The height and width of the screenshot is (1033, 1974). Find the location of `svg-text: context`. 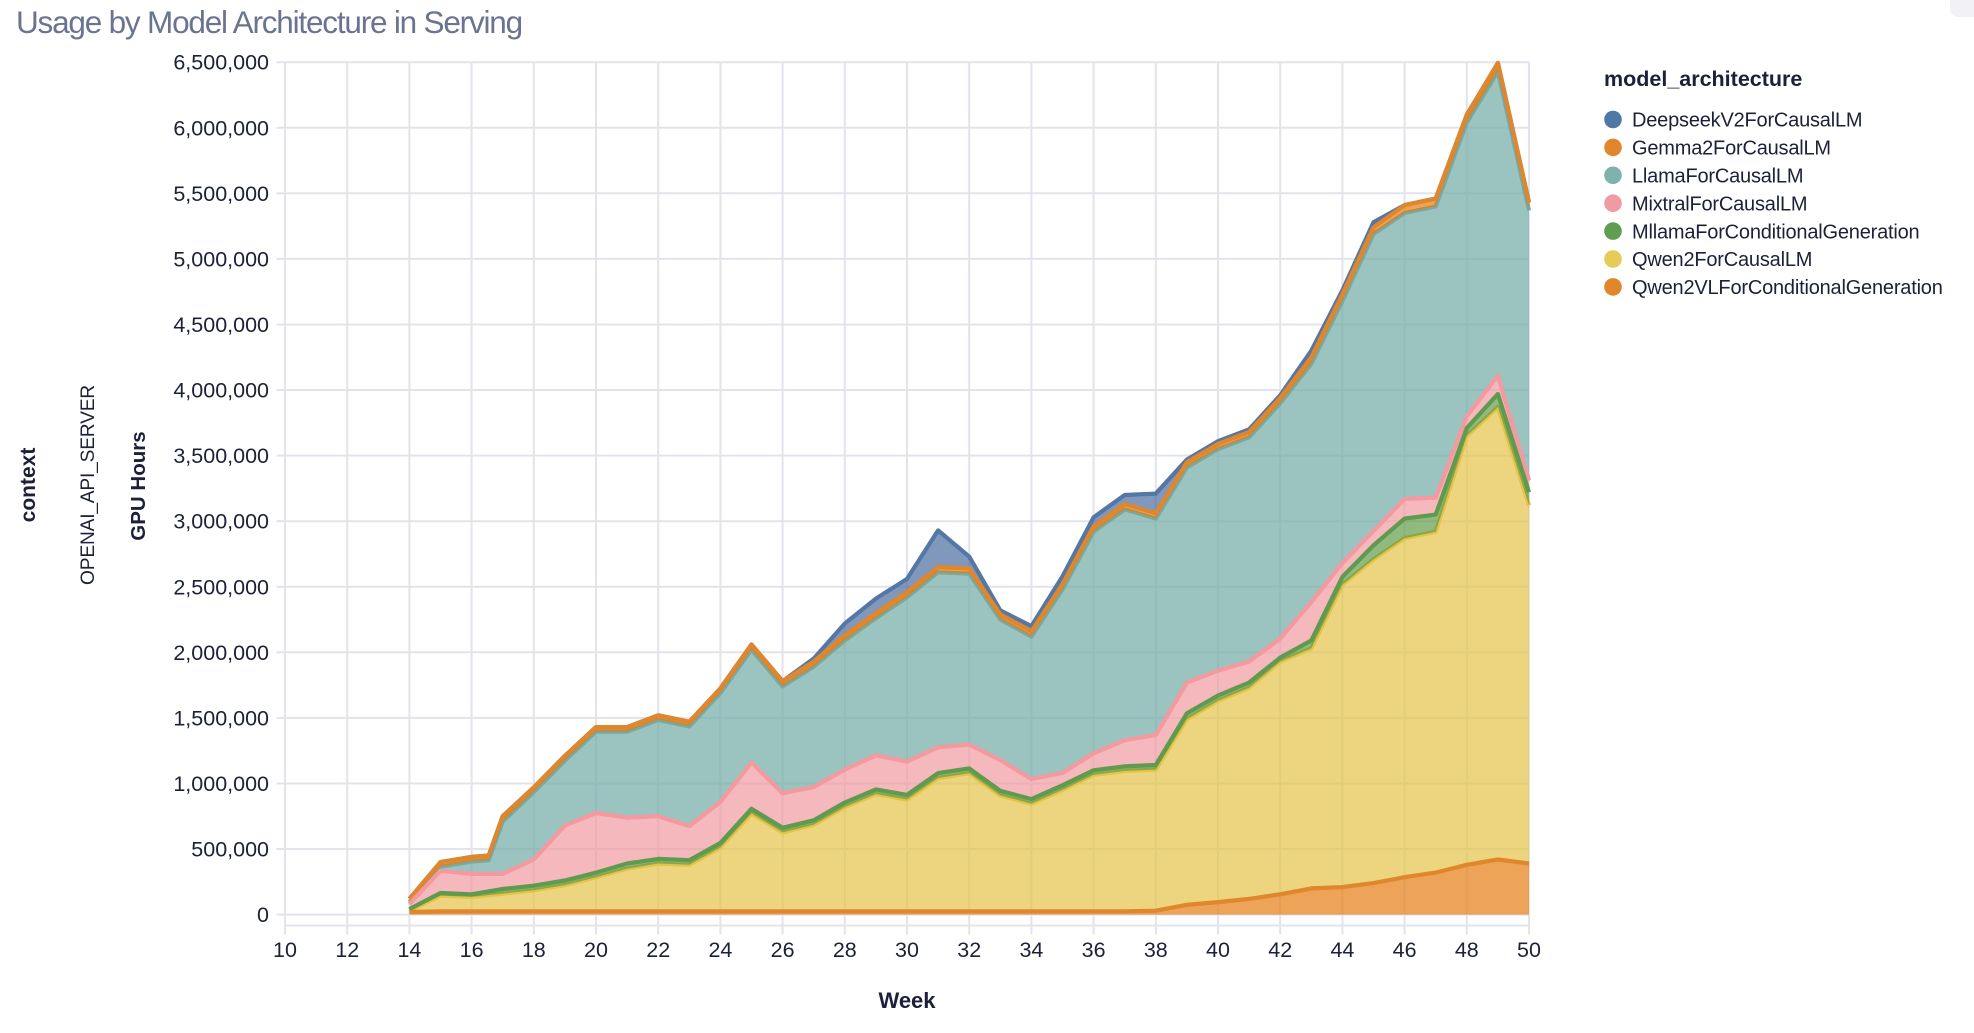

svg-text: context is located at coordinates (28, 485).